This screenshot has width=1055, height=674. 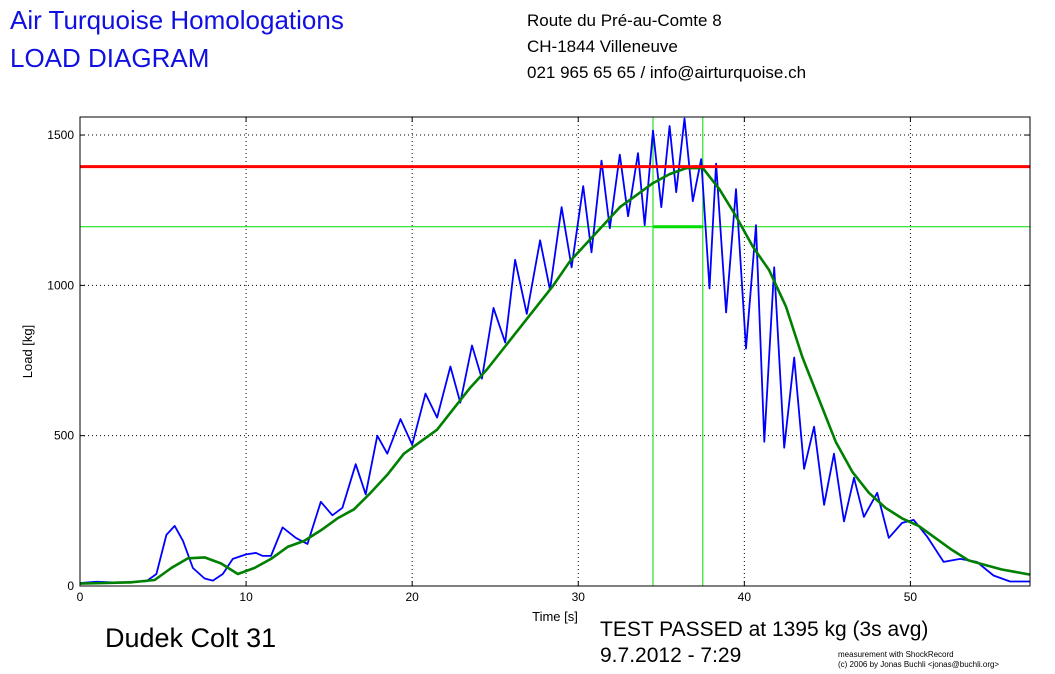 What do you see at coordinates (896, 654) in the screenshot?
I see `credit-line-1: measurement with ShockRecord` at bounding box center [896, 654].